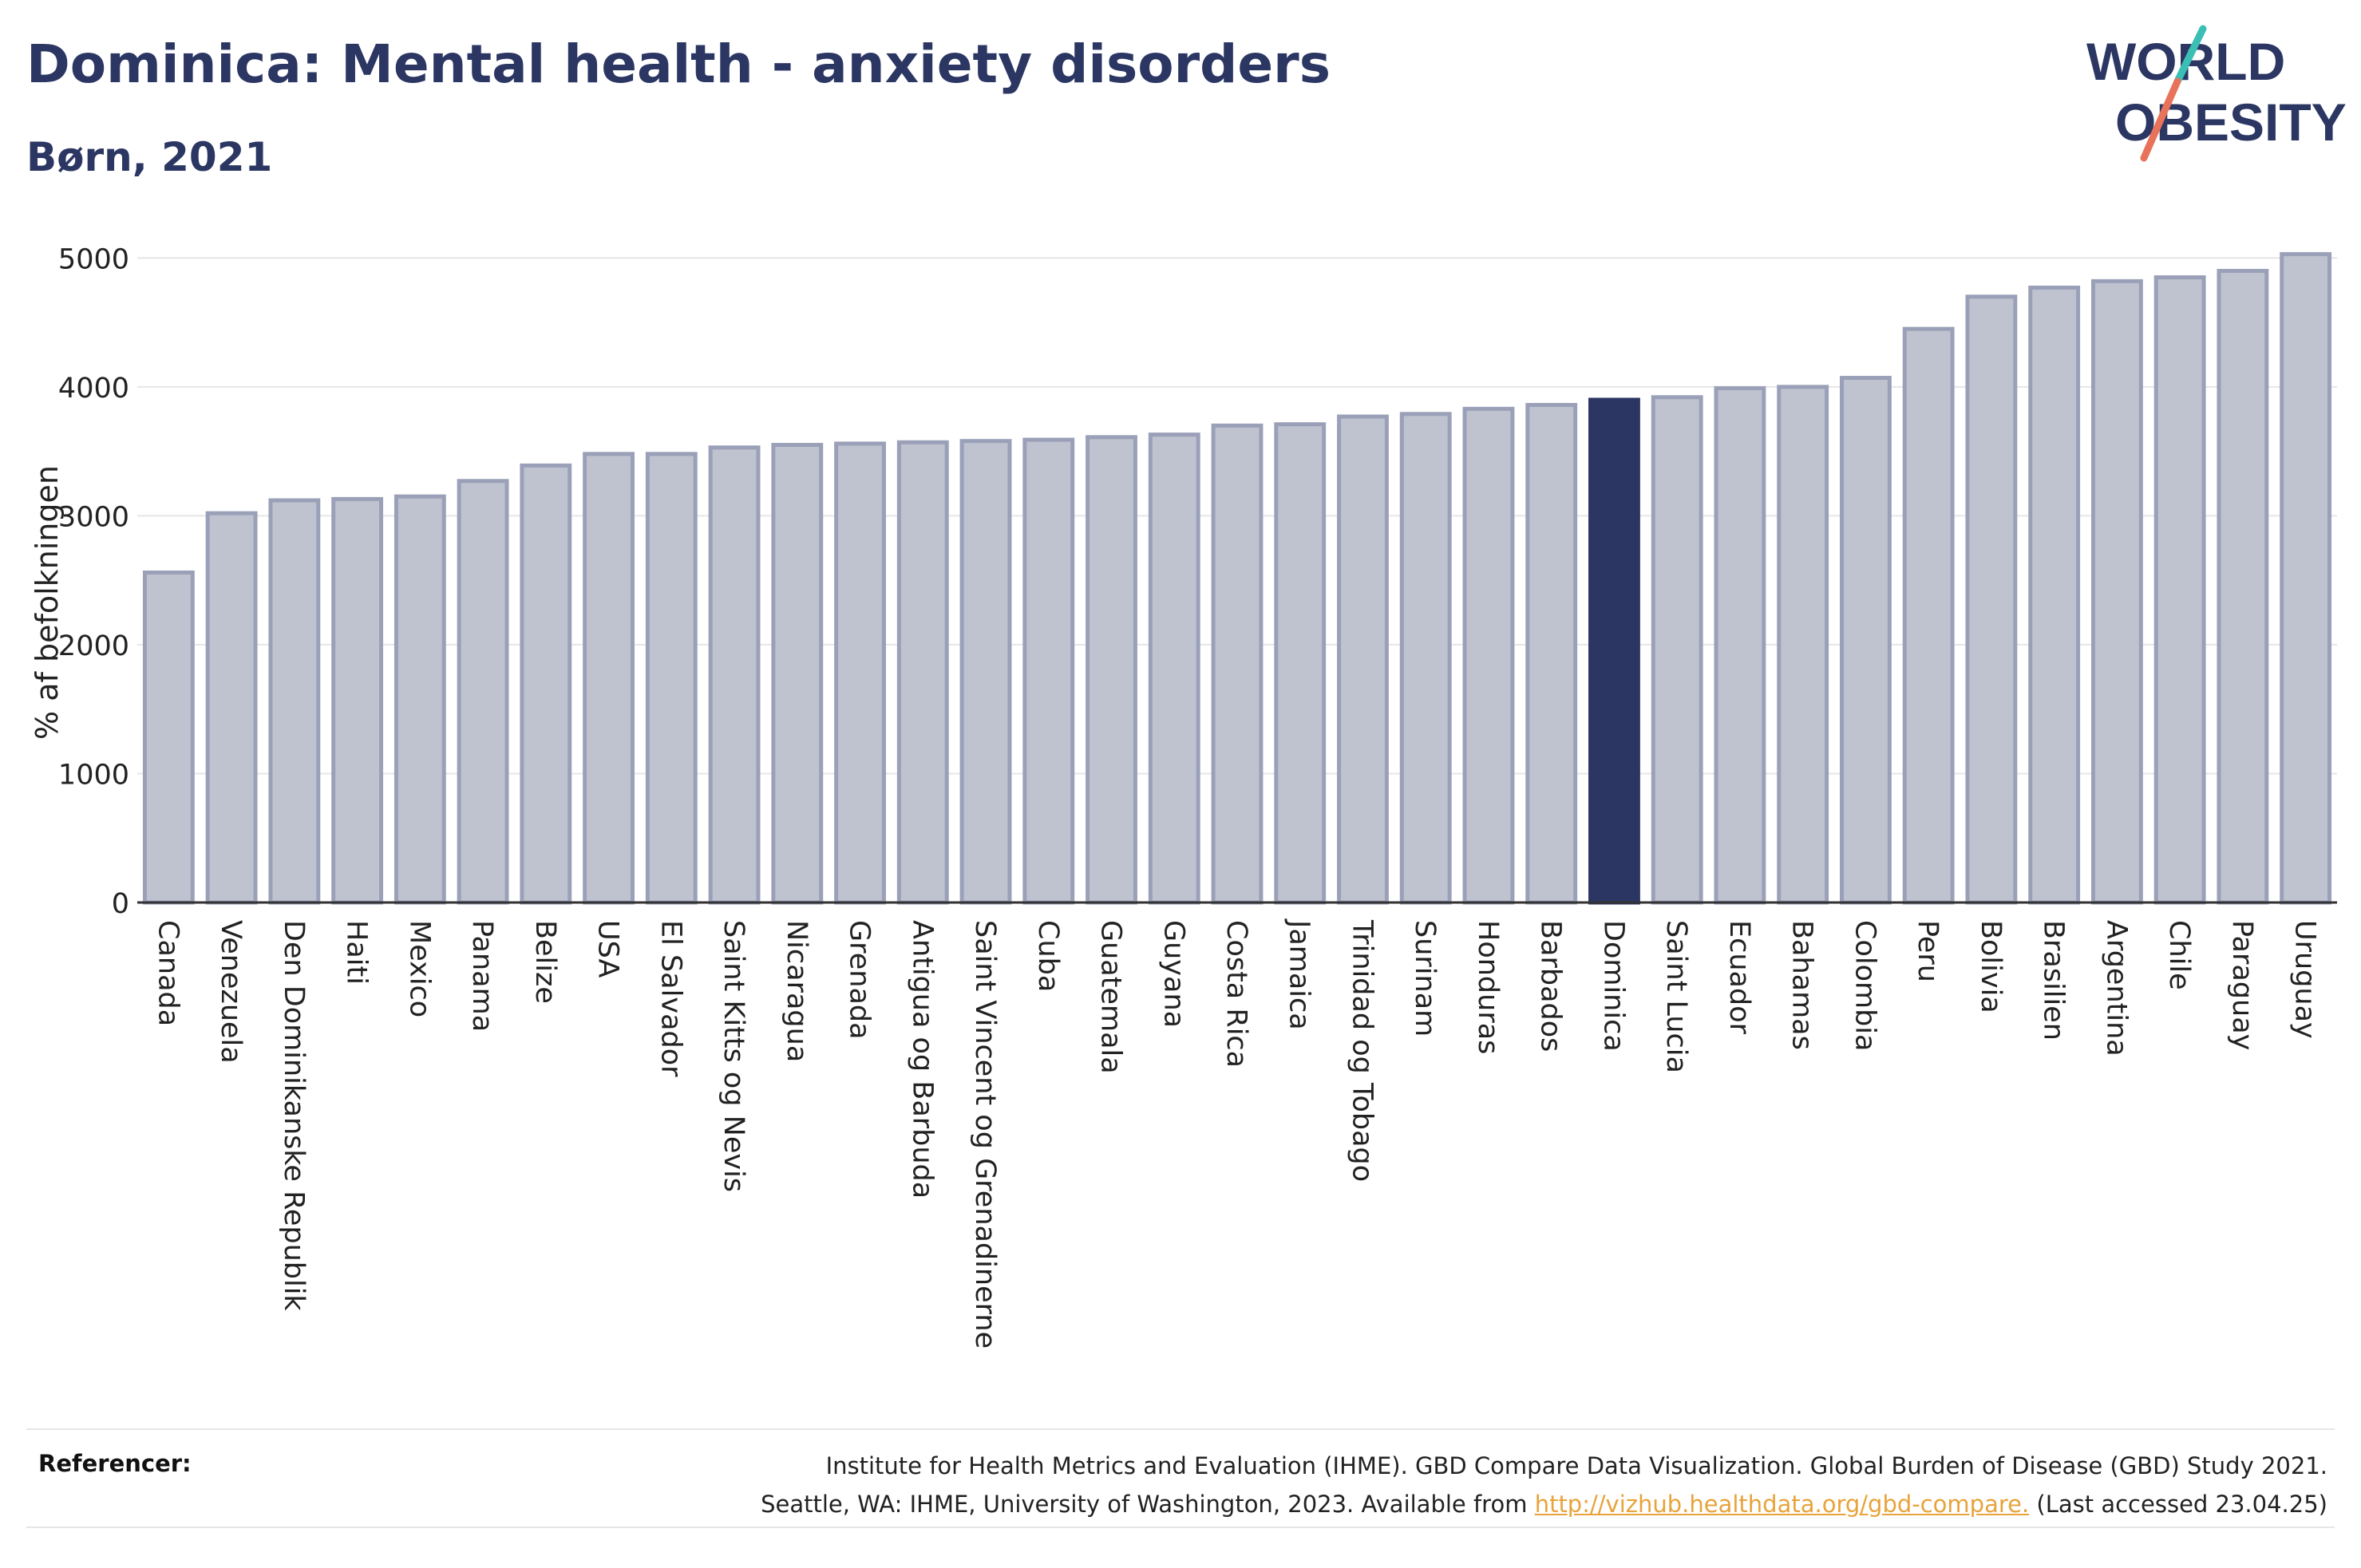 This screenshot has height=1568, width=2361. Describe the element at coordinates (1488, 987) in the screenshot. I see `x-tick-label: Honduras` at that location.